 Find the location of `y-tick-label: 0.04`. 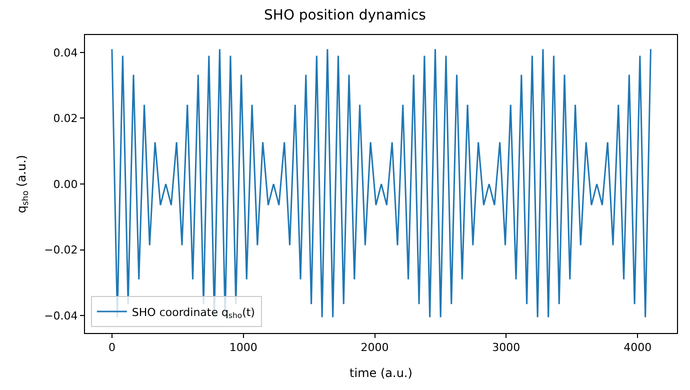

y-tick-label: 0.04 is located at coordinates (65, 53).